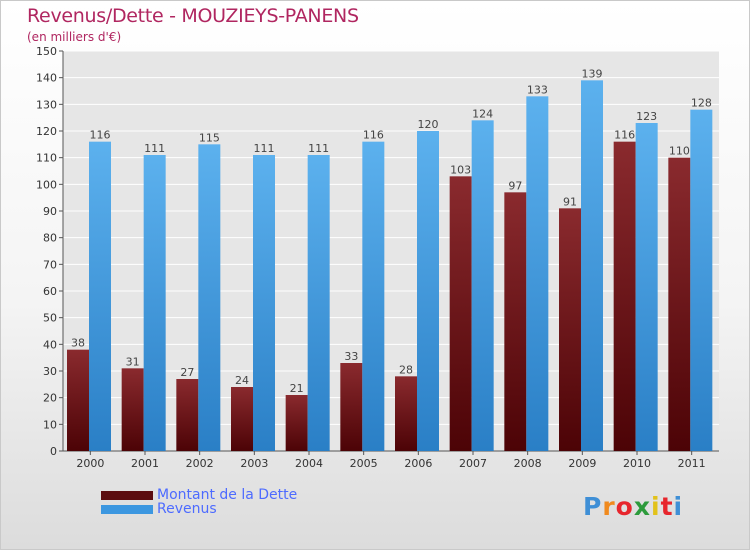 This screenshot has height=550, width=750. I want to click on legend-label-dette: Montant de la Dette, so click(227, 495).